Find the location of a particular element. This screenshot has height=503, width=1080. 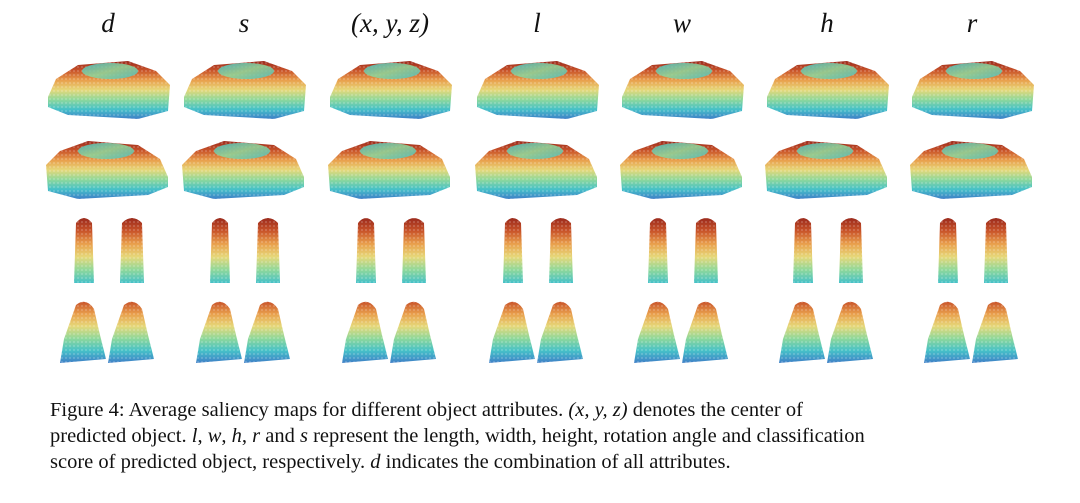

caption-text: and is located at coordinates (280, 436).